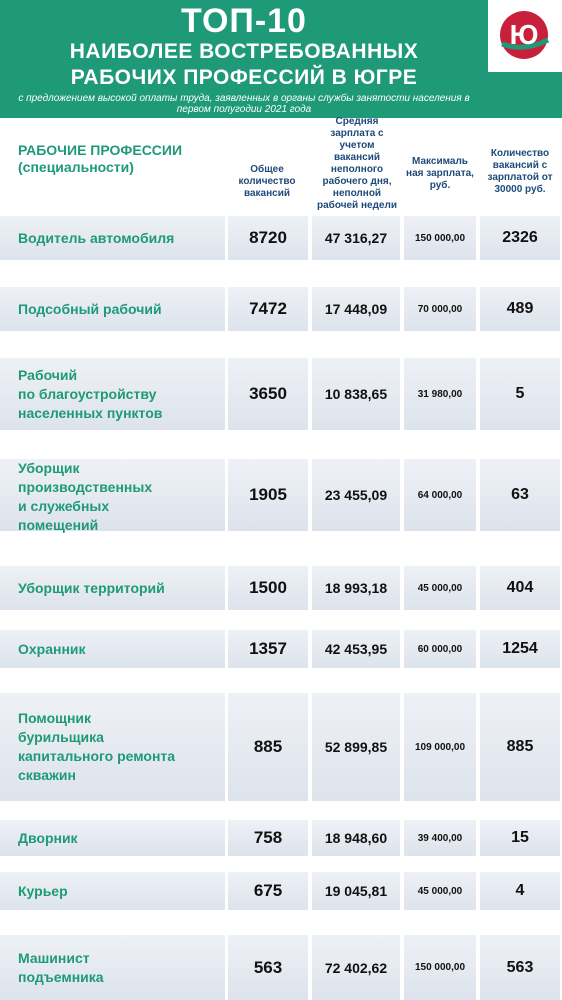 The width and height of the screenshot is (562, 1000). Describe the element at coordinates (440, 747) in the screenshot. I see `cell-max: 109 000,00` at that location.